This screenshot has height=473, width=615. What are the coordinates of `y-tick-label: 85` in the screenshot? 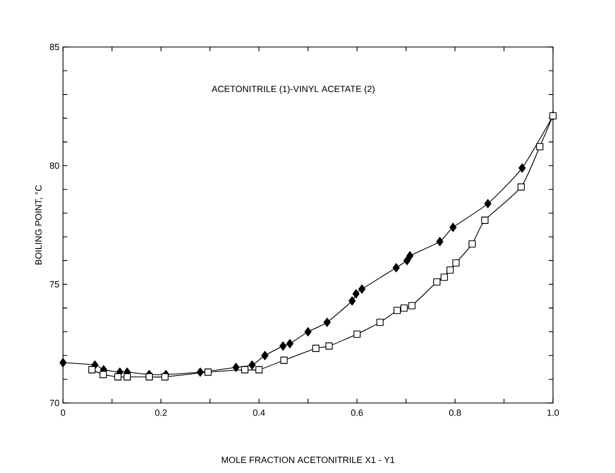 It's located at (55, 47).